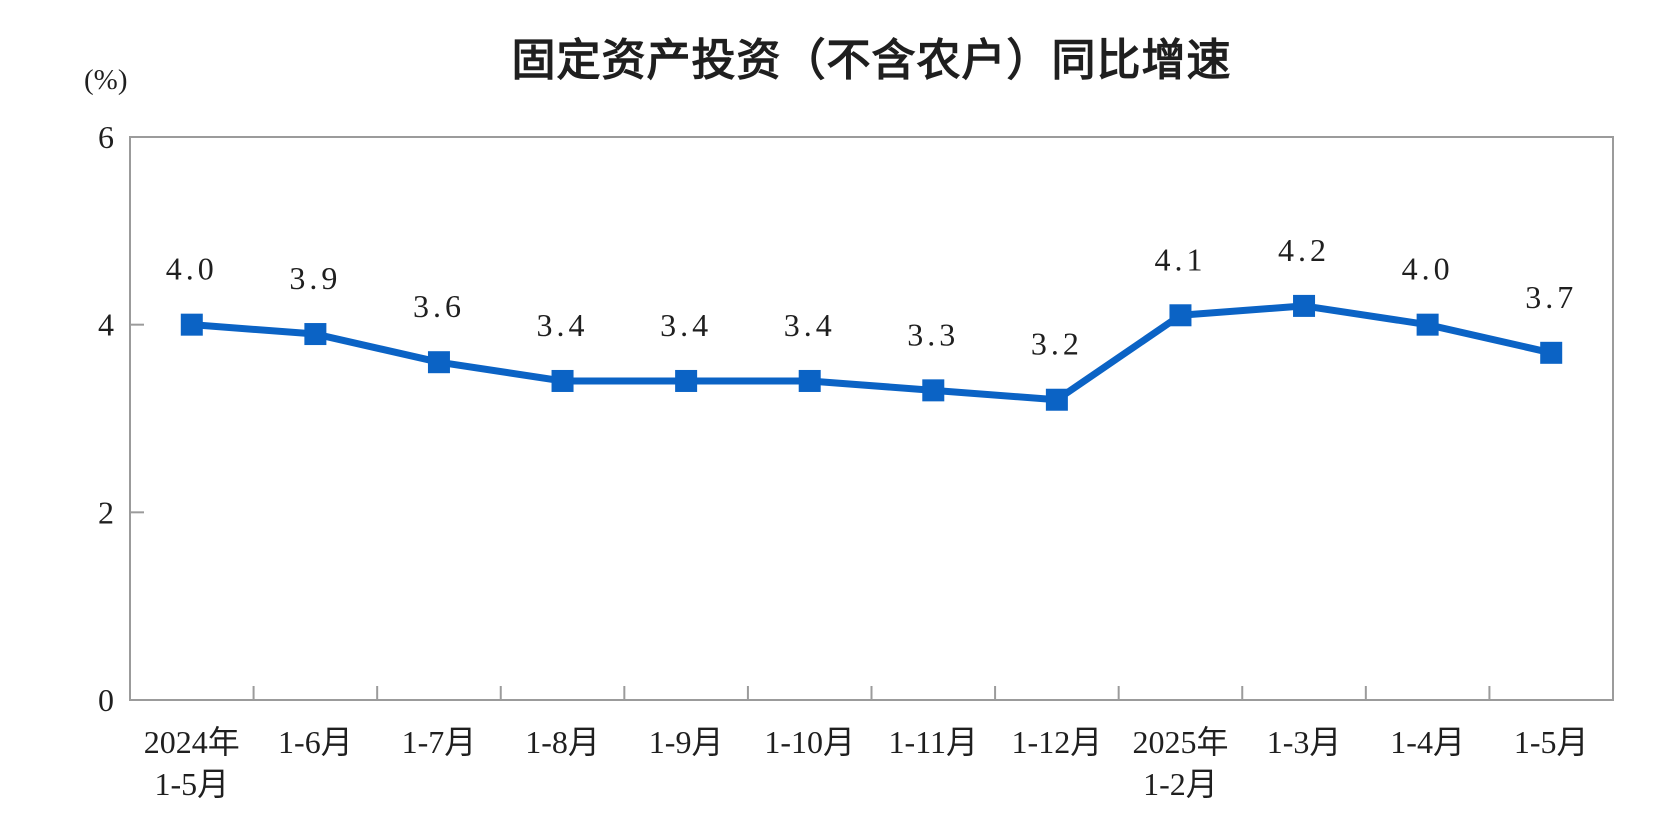 The height and width of the screenshot is (834, 1663). Describe the element at coordinates (106, 325) in the screenshot. I see `y-tick-label: 4` at that location.